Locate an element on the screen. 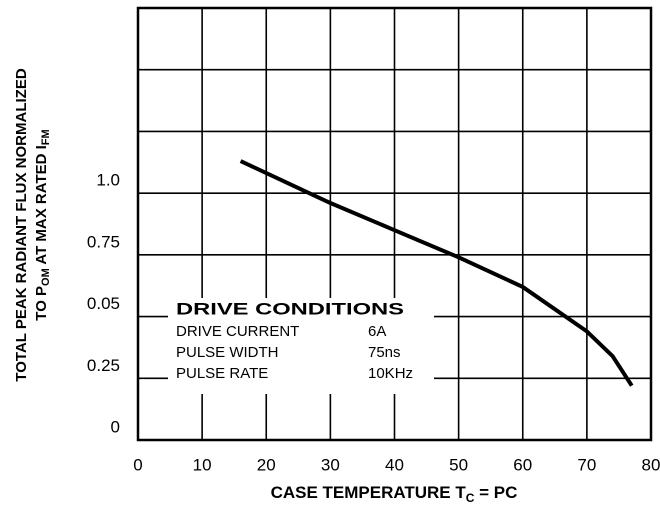 The width and height of the screenshot is (660, 511). y-axis-title: TO POM AT MAX RATED IFM is located at coordinates (42, 224).